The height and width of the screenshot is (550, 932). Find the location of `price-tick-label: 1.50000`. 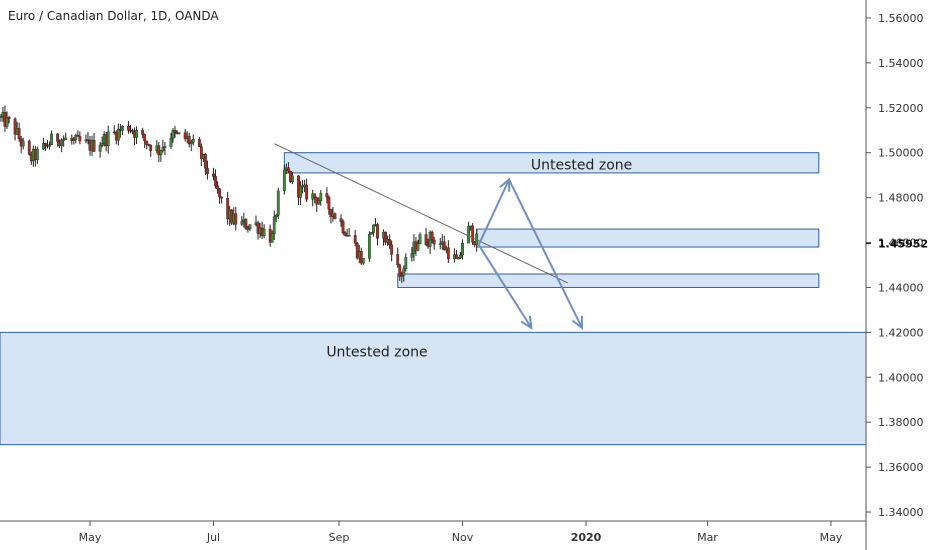

price-tick-label: 1.50000 is located at coordinates (901, 153).